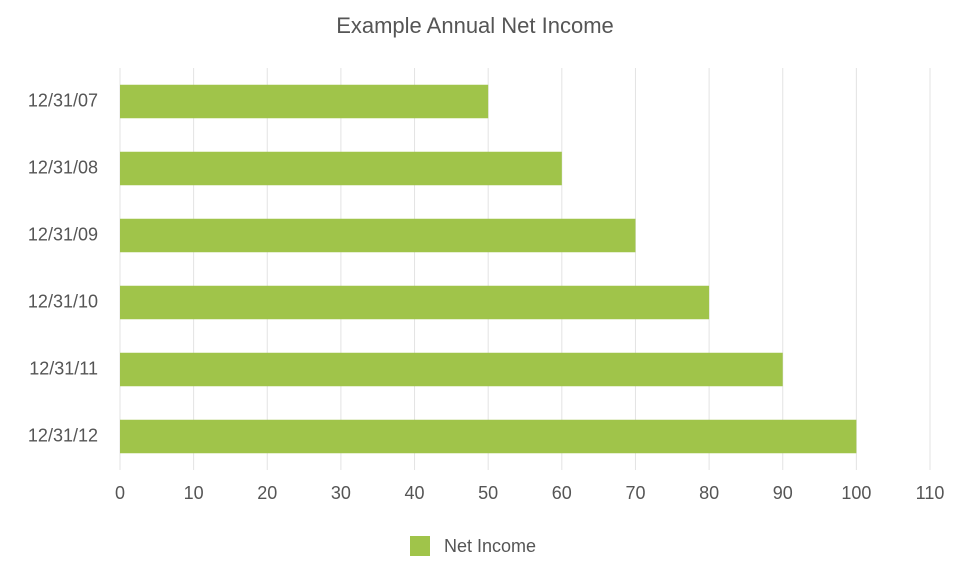  I want to click on y-tick-label: 12/31/09, so click(63, 234).